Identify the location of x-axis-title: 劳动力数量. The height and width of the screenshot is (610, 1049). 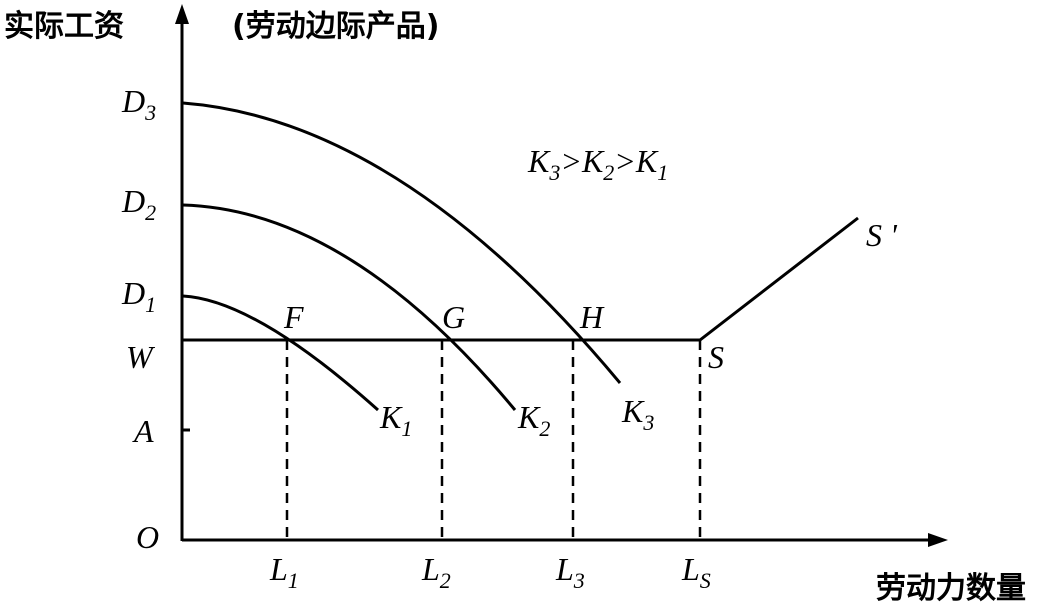
(951, 588).